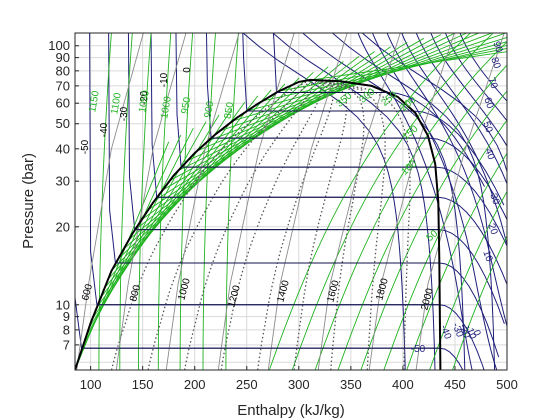 This screenshot has width=560, height=420. Describe the element at coordinates (495, 63) in the screenshot. I see `isotherm-label: 80` at that location.